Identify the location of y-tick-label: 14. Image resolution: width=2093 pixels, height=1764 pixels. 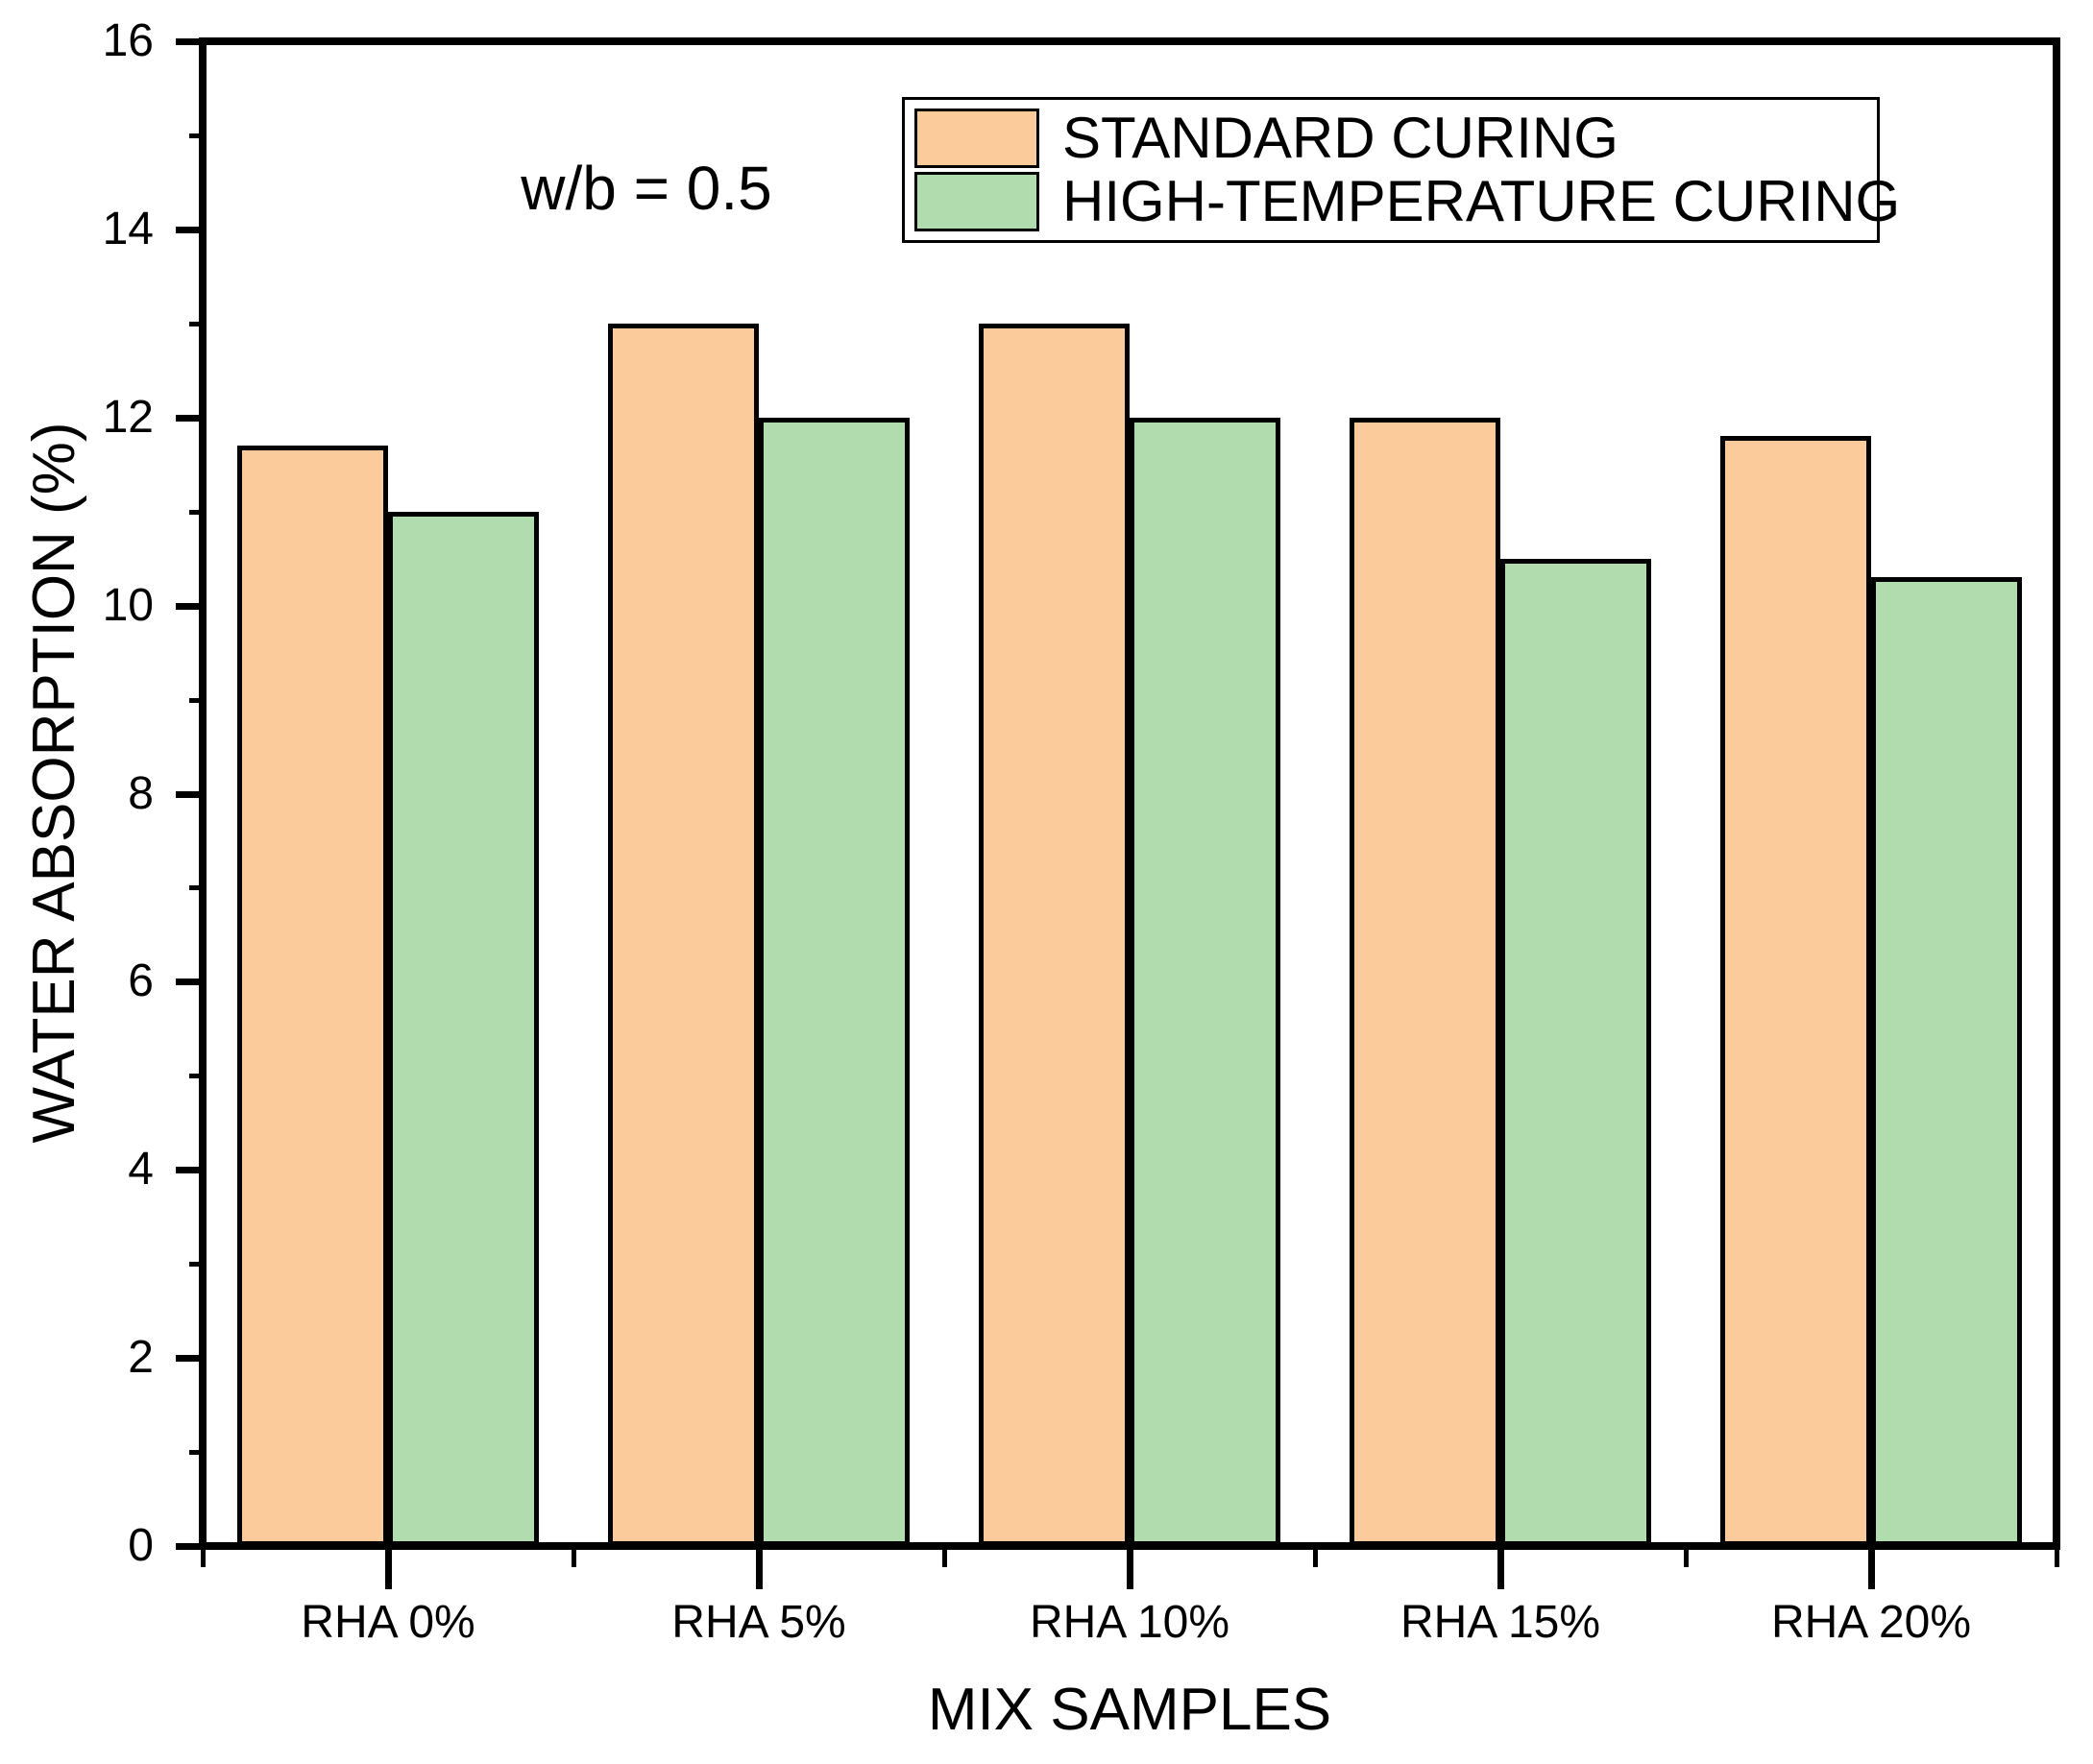
(128, 228).